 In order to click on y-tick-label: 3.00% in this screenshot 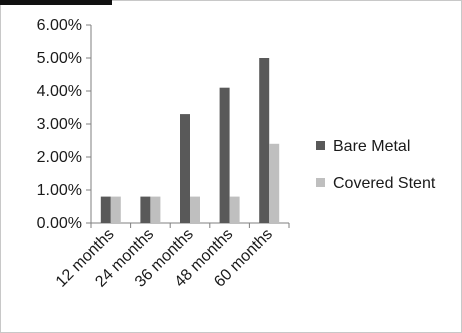, I will do `click(59, 124)`.